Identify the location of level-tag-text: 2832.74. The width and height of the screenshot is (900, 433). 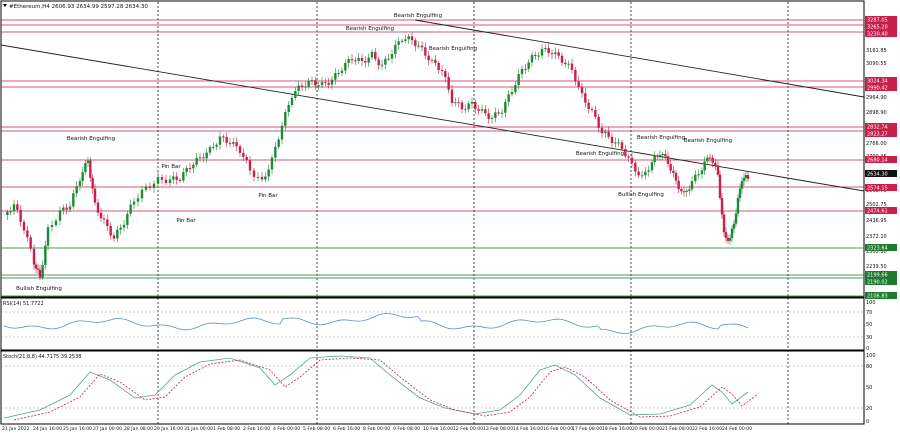
(877, 128).